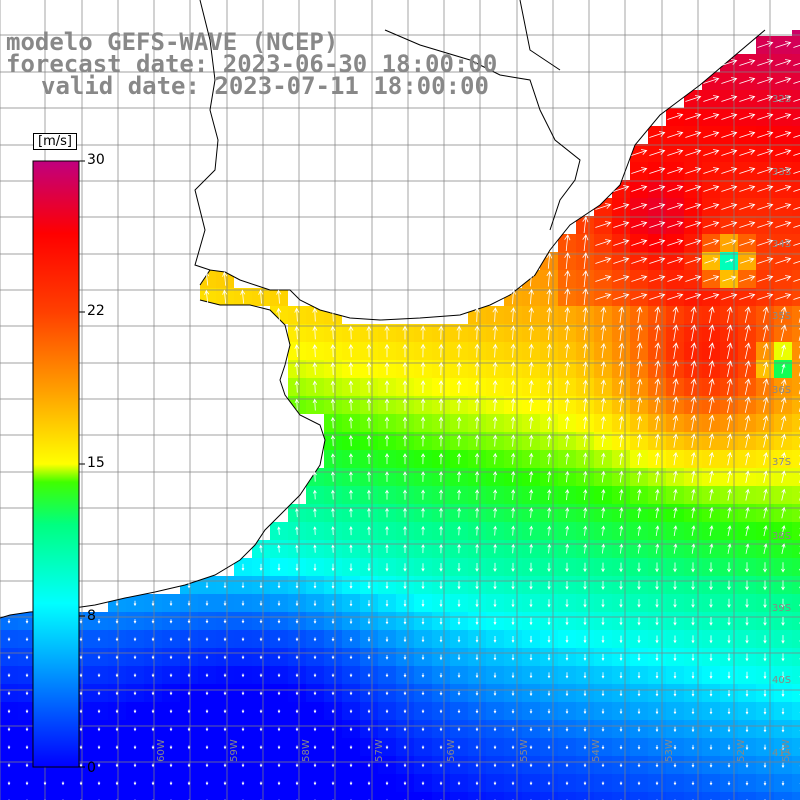 The width and height of the screenshot is (800, 800). What do you see at coordinates (669, 750) in the screenshot?
I see `lon-label: 53W` at bounding box center [669, 750].